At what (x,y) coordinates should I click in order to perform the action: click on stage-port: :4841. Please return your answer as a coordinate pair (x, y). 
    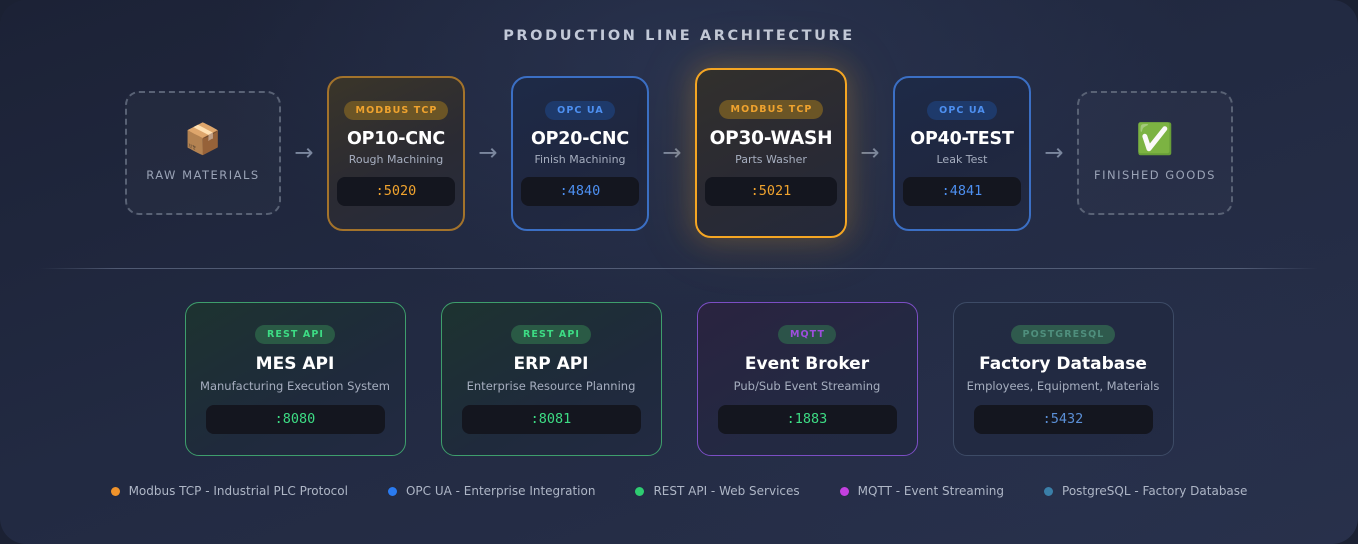
    Looking at the image, I should click on (962, 191).